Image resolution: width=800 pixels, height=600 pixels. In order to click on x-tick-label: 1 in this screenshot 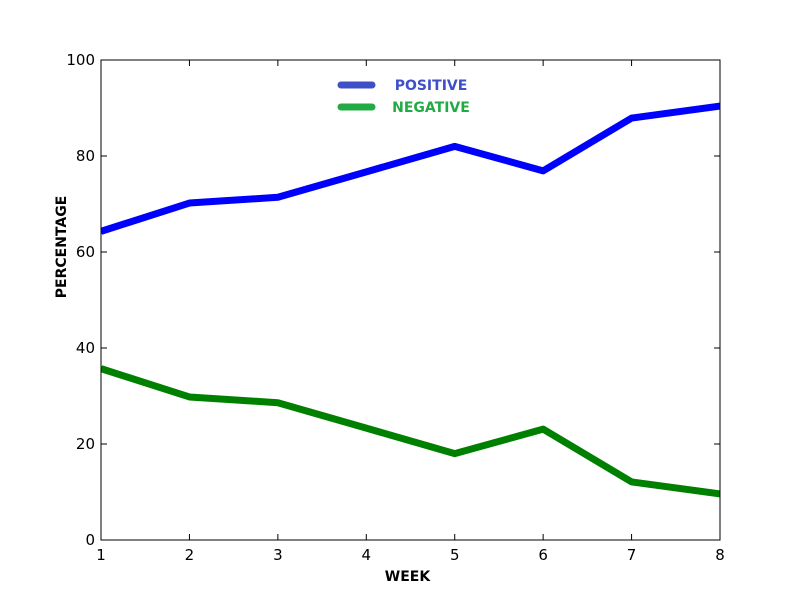, I will do `click(101, 555)`.